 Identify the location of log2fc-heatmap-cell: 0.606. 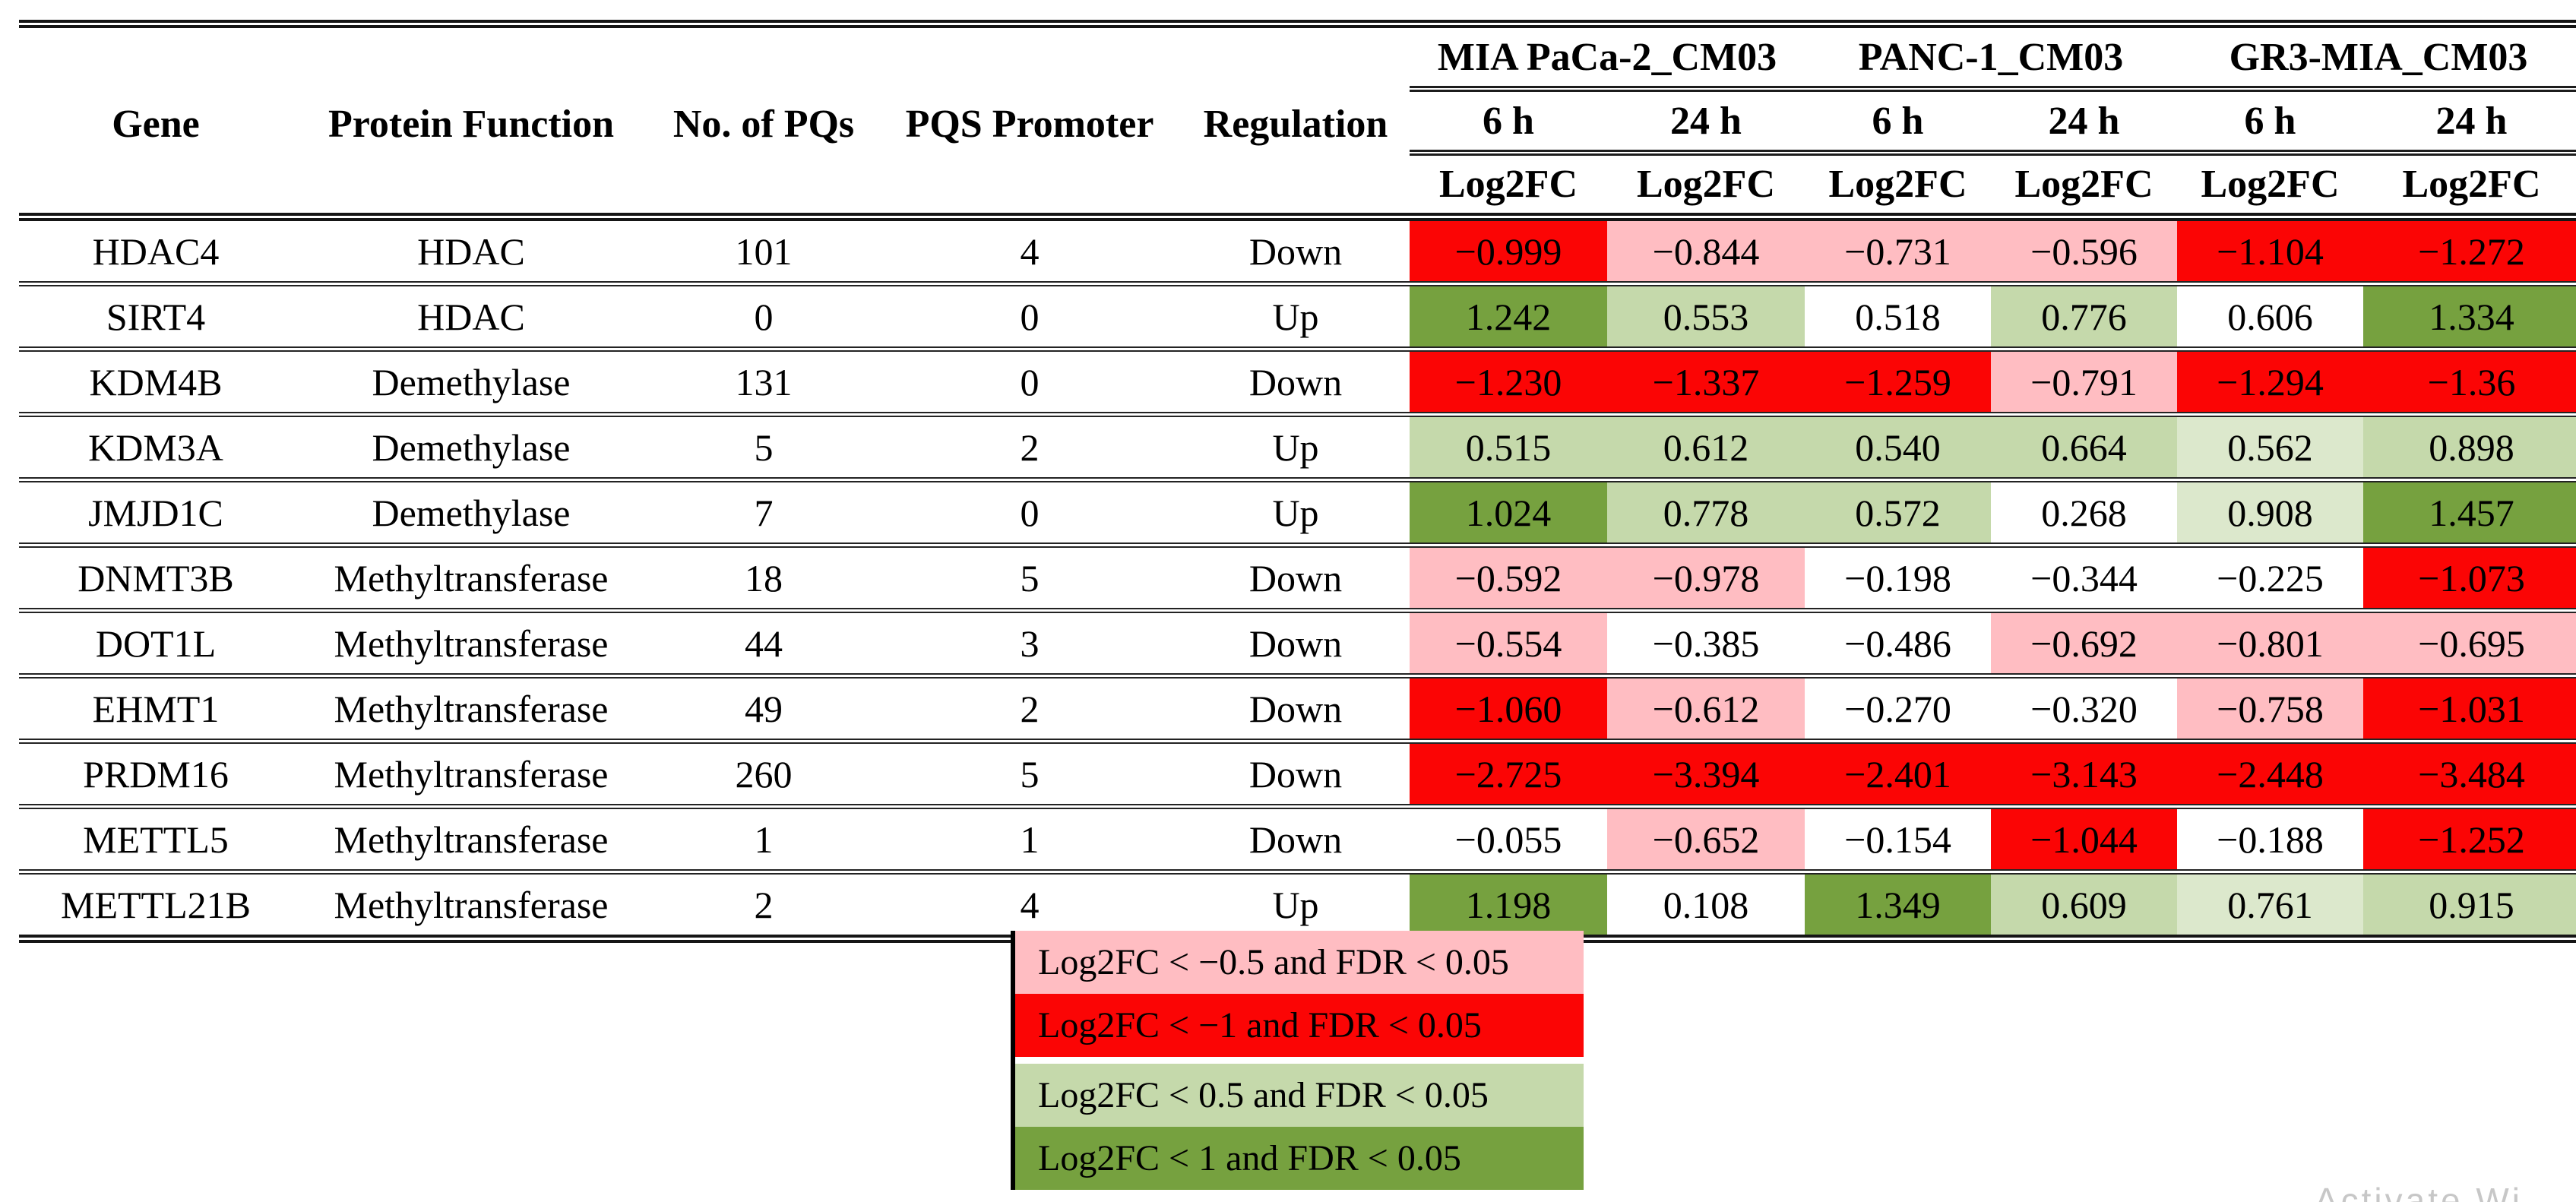
(2270, 316).